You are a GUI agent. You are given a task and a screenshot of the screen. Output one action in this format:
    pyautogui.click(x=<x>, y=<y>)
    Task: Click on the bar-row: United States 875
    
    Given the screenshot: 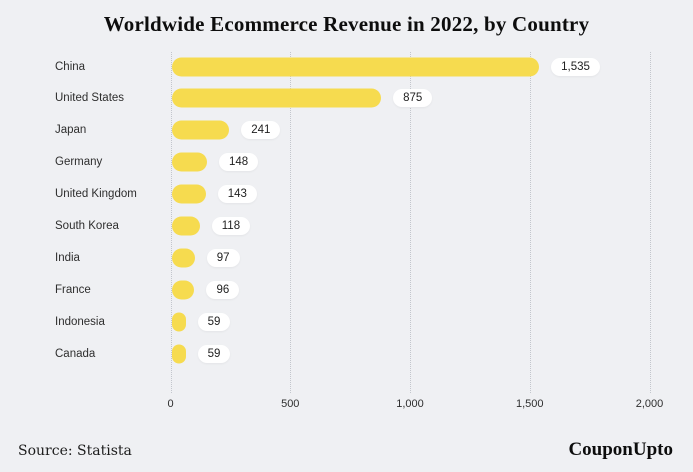 What is the action you would take?
    pyautogui.click(x=346, y=98)
    